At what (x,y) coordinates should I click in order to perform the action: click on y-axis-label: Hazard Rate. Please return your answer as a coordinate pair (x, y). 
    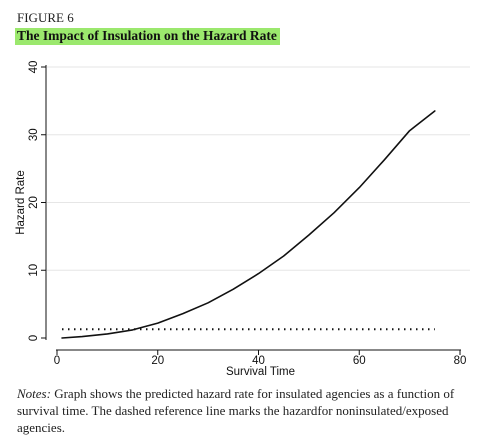
    Looking at the image, I should click on (21, 202).